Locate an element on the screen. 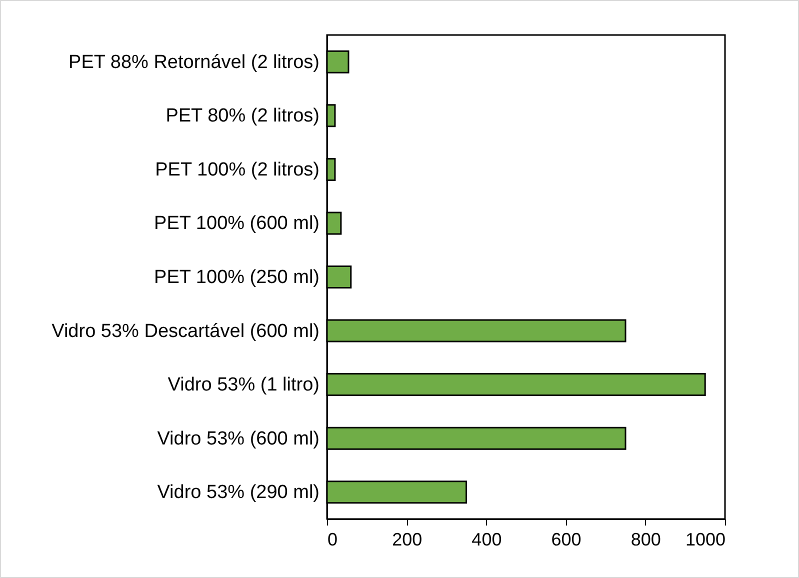 The width and height of the screenshot is (799, 578). y-tick-label: PET 100% (600 ml) is located at coordinates (237, 223).